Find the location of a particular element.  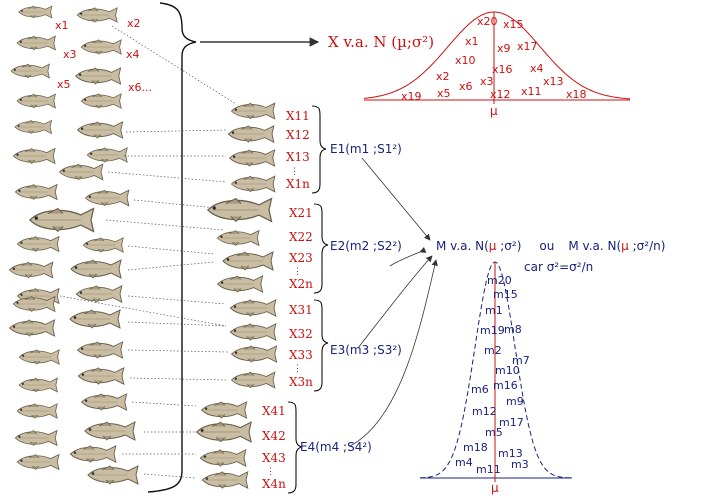

curve-label: x15 is located at coordinates (513, 24).